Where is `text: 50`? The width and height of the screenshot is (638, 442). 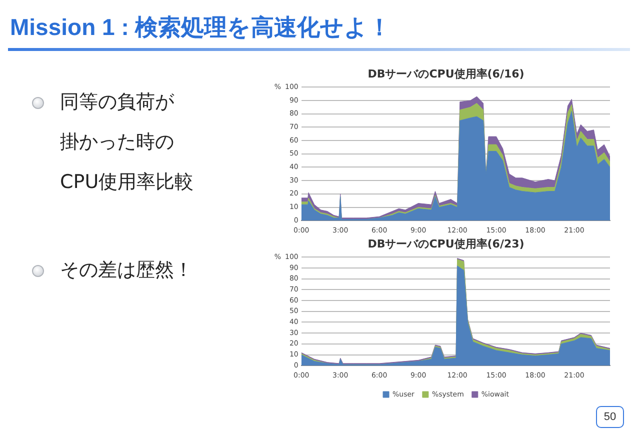
text: 50 is located at coordinates (610, 417).